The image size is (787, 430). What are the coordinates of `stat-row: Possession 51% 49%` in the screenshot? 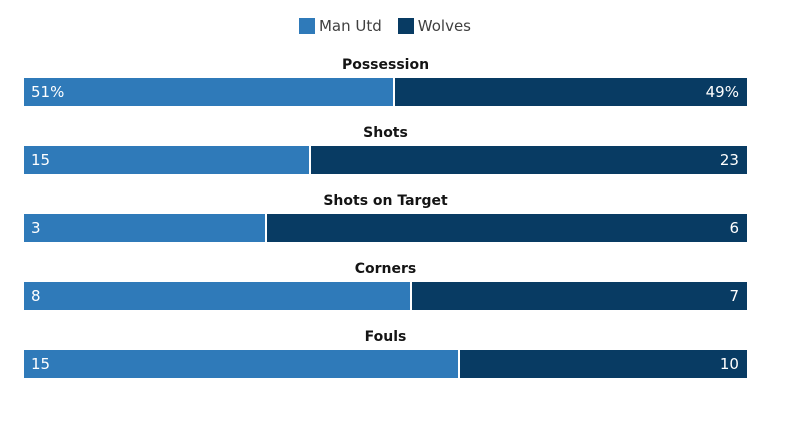 It's located at (385, 88).